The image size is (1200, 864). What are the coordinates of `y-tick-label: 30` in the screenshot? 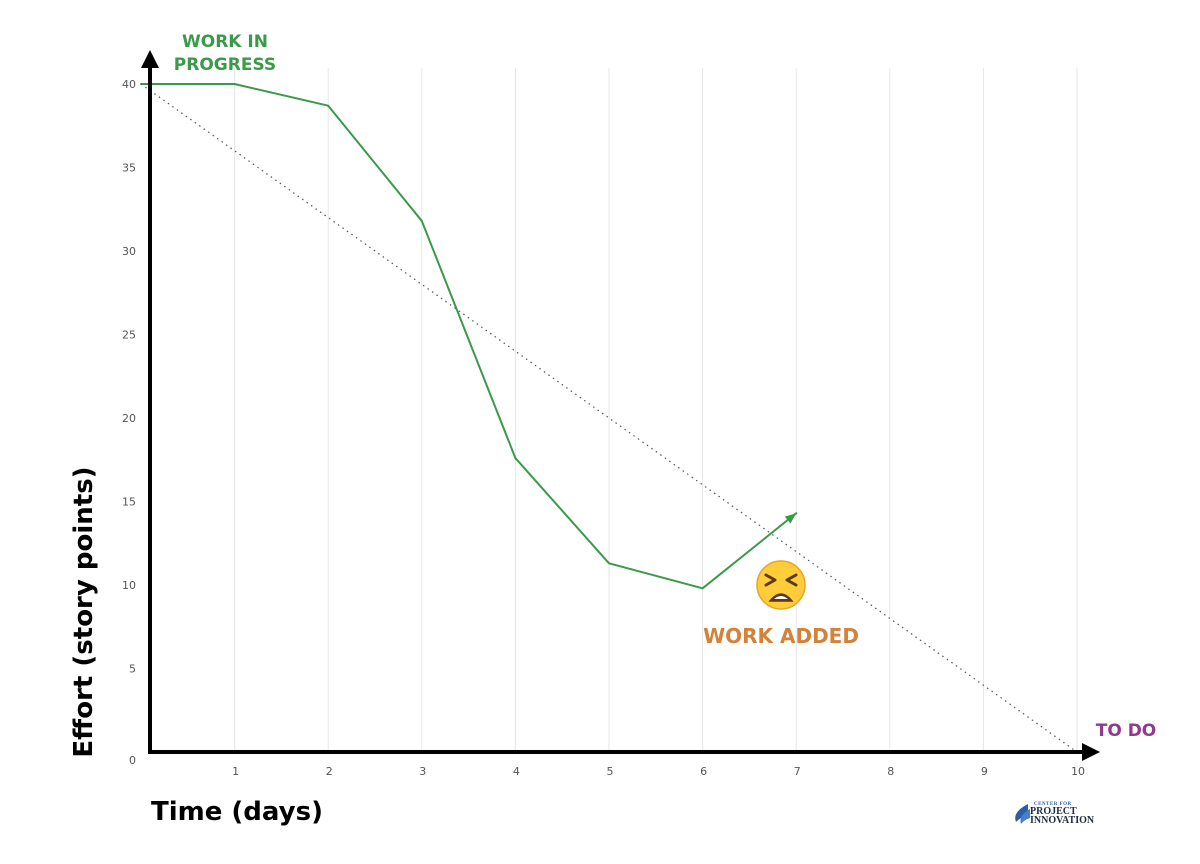 It's located at (129, 251).